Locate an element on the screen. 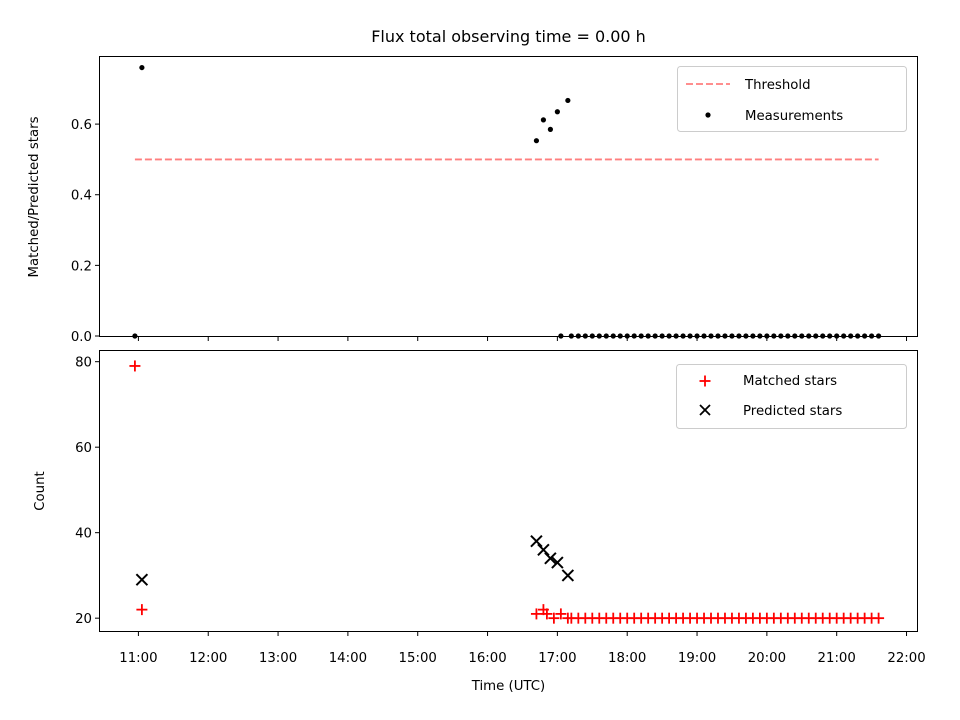 The width and height of the screenshot is (960, 720). legend-matched-swatch is located at coordinates (705, 381).